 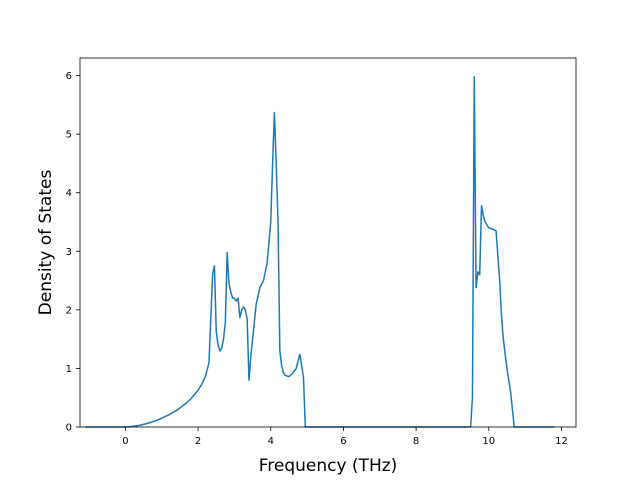 What do you see at coordinates (271, 441) in the screenshot?
I see `x-tick-label: 4` at bounding box center [271, 441].